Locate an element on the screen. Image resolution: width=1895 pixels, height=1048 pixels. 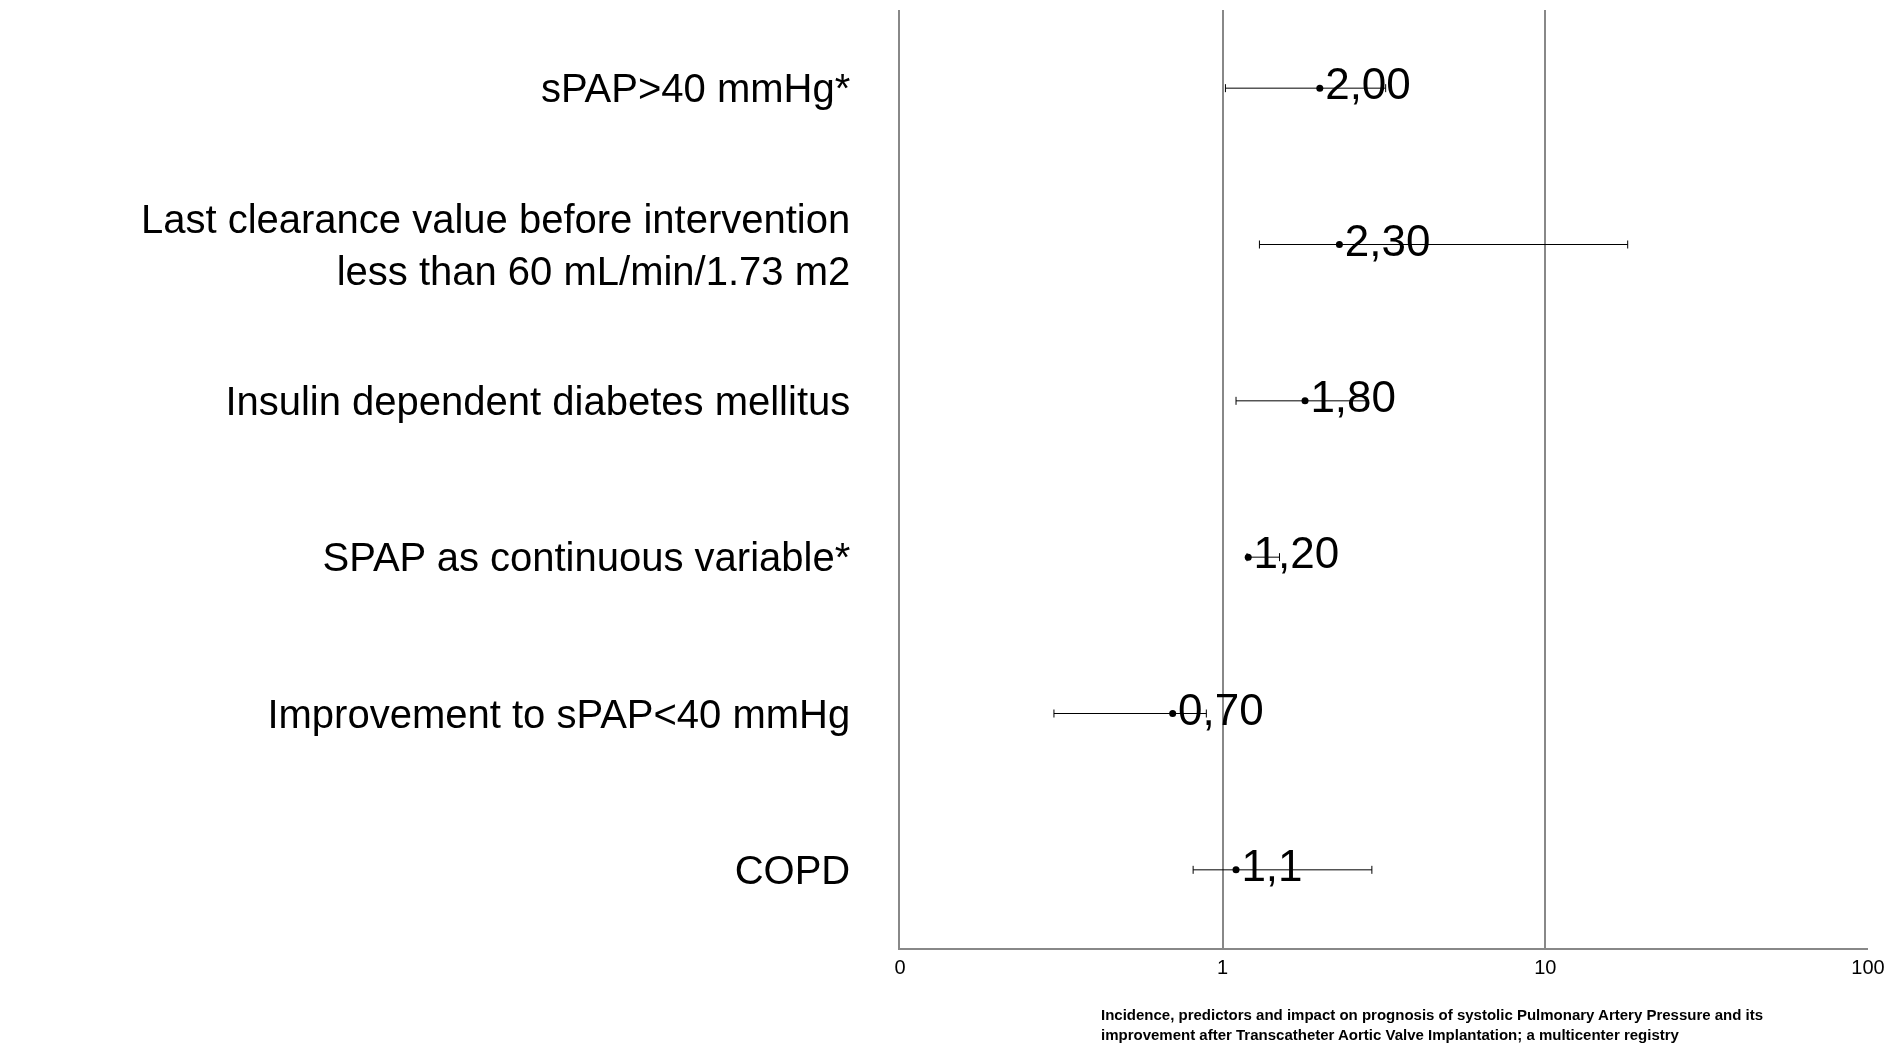
y-tick-label: sPAP>40 mmHg* is located at coordinates (695, 88).